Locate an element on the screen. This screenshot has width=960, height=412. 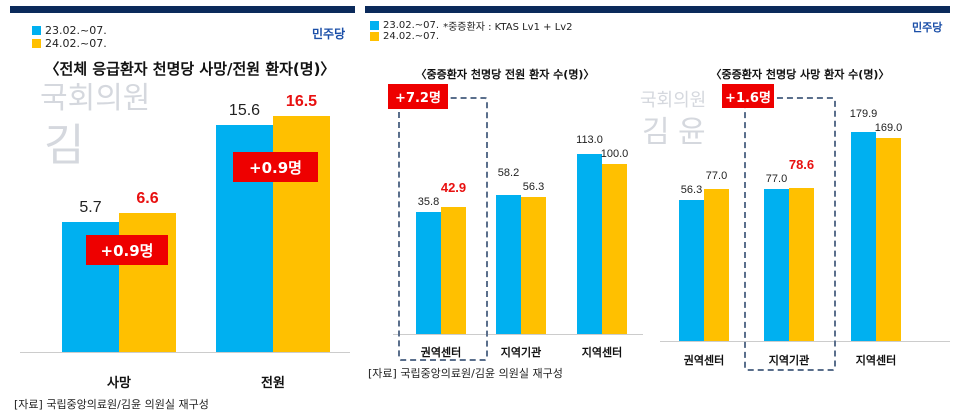
increase-badge: +1.6명 is located at coordinates (748, 96).